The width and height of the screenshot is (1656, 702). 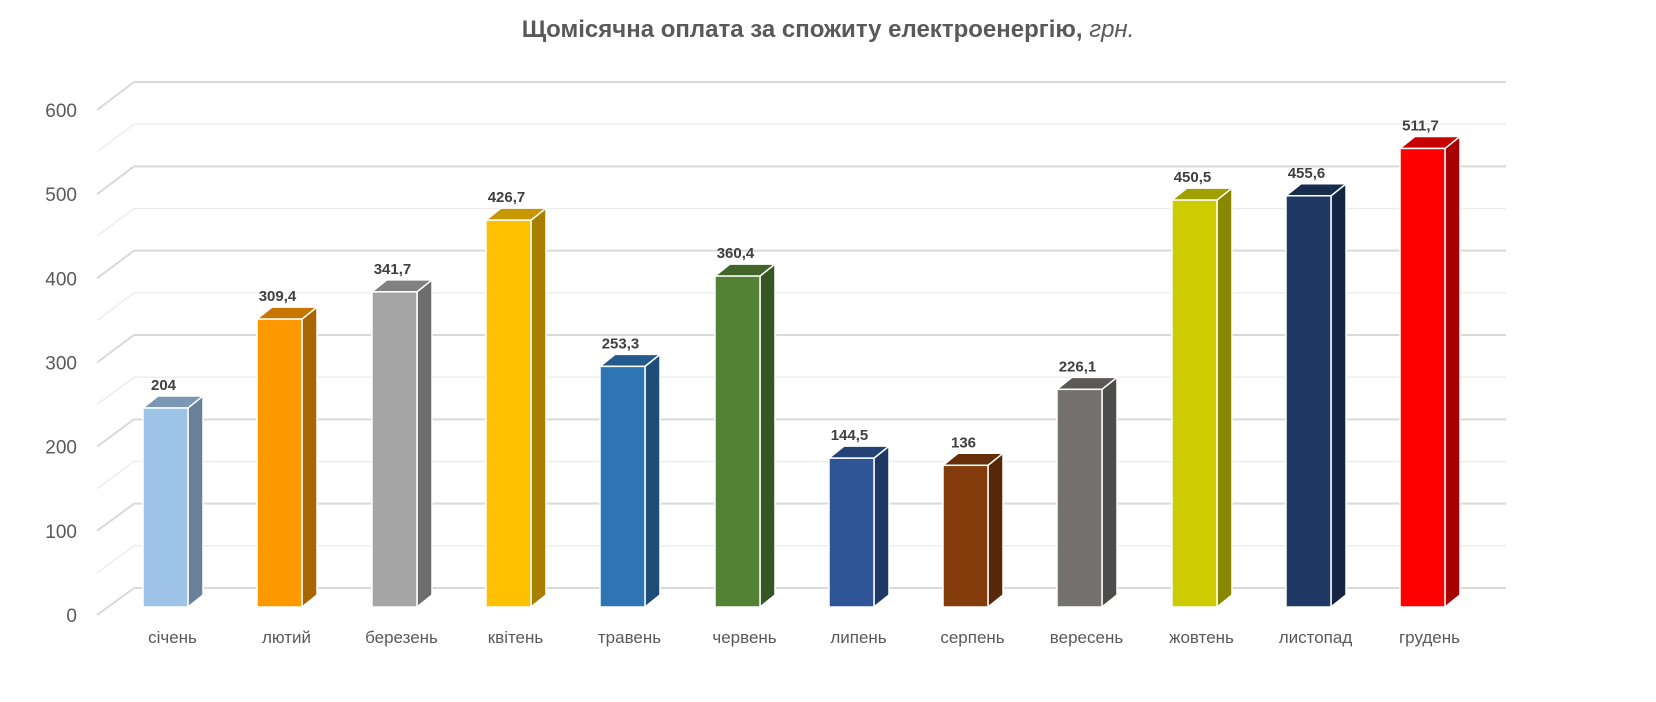 I want to click on x-tick-label: жовтень, so click(x=1201, y=637).